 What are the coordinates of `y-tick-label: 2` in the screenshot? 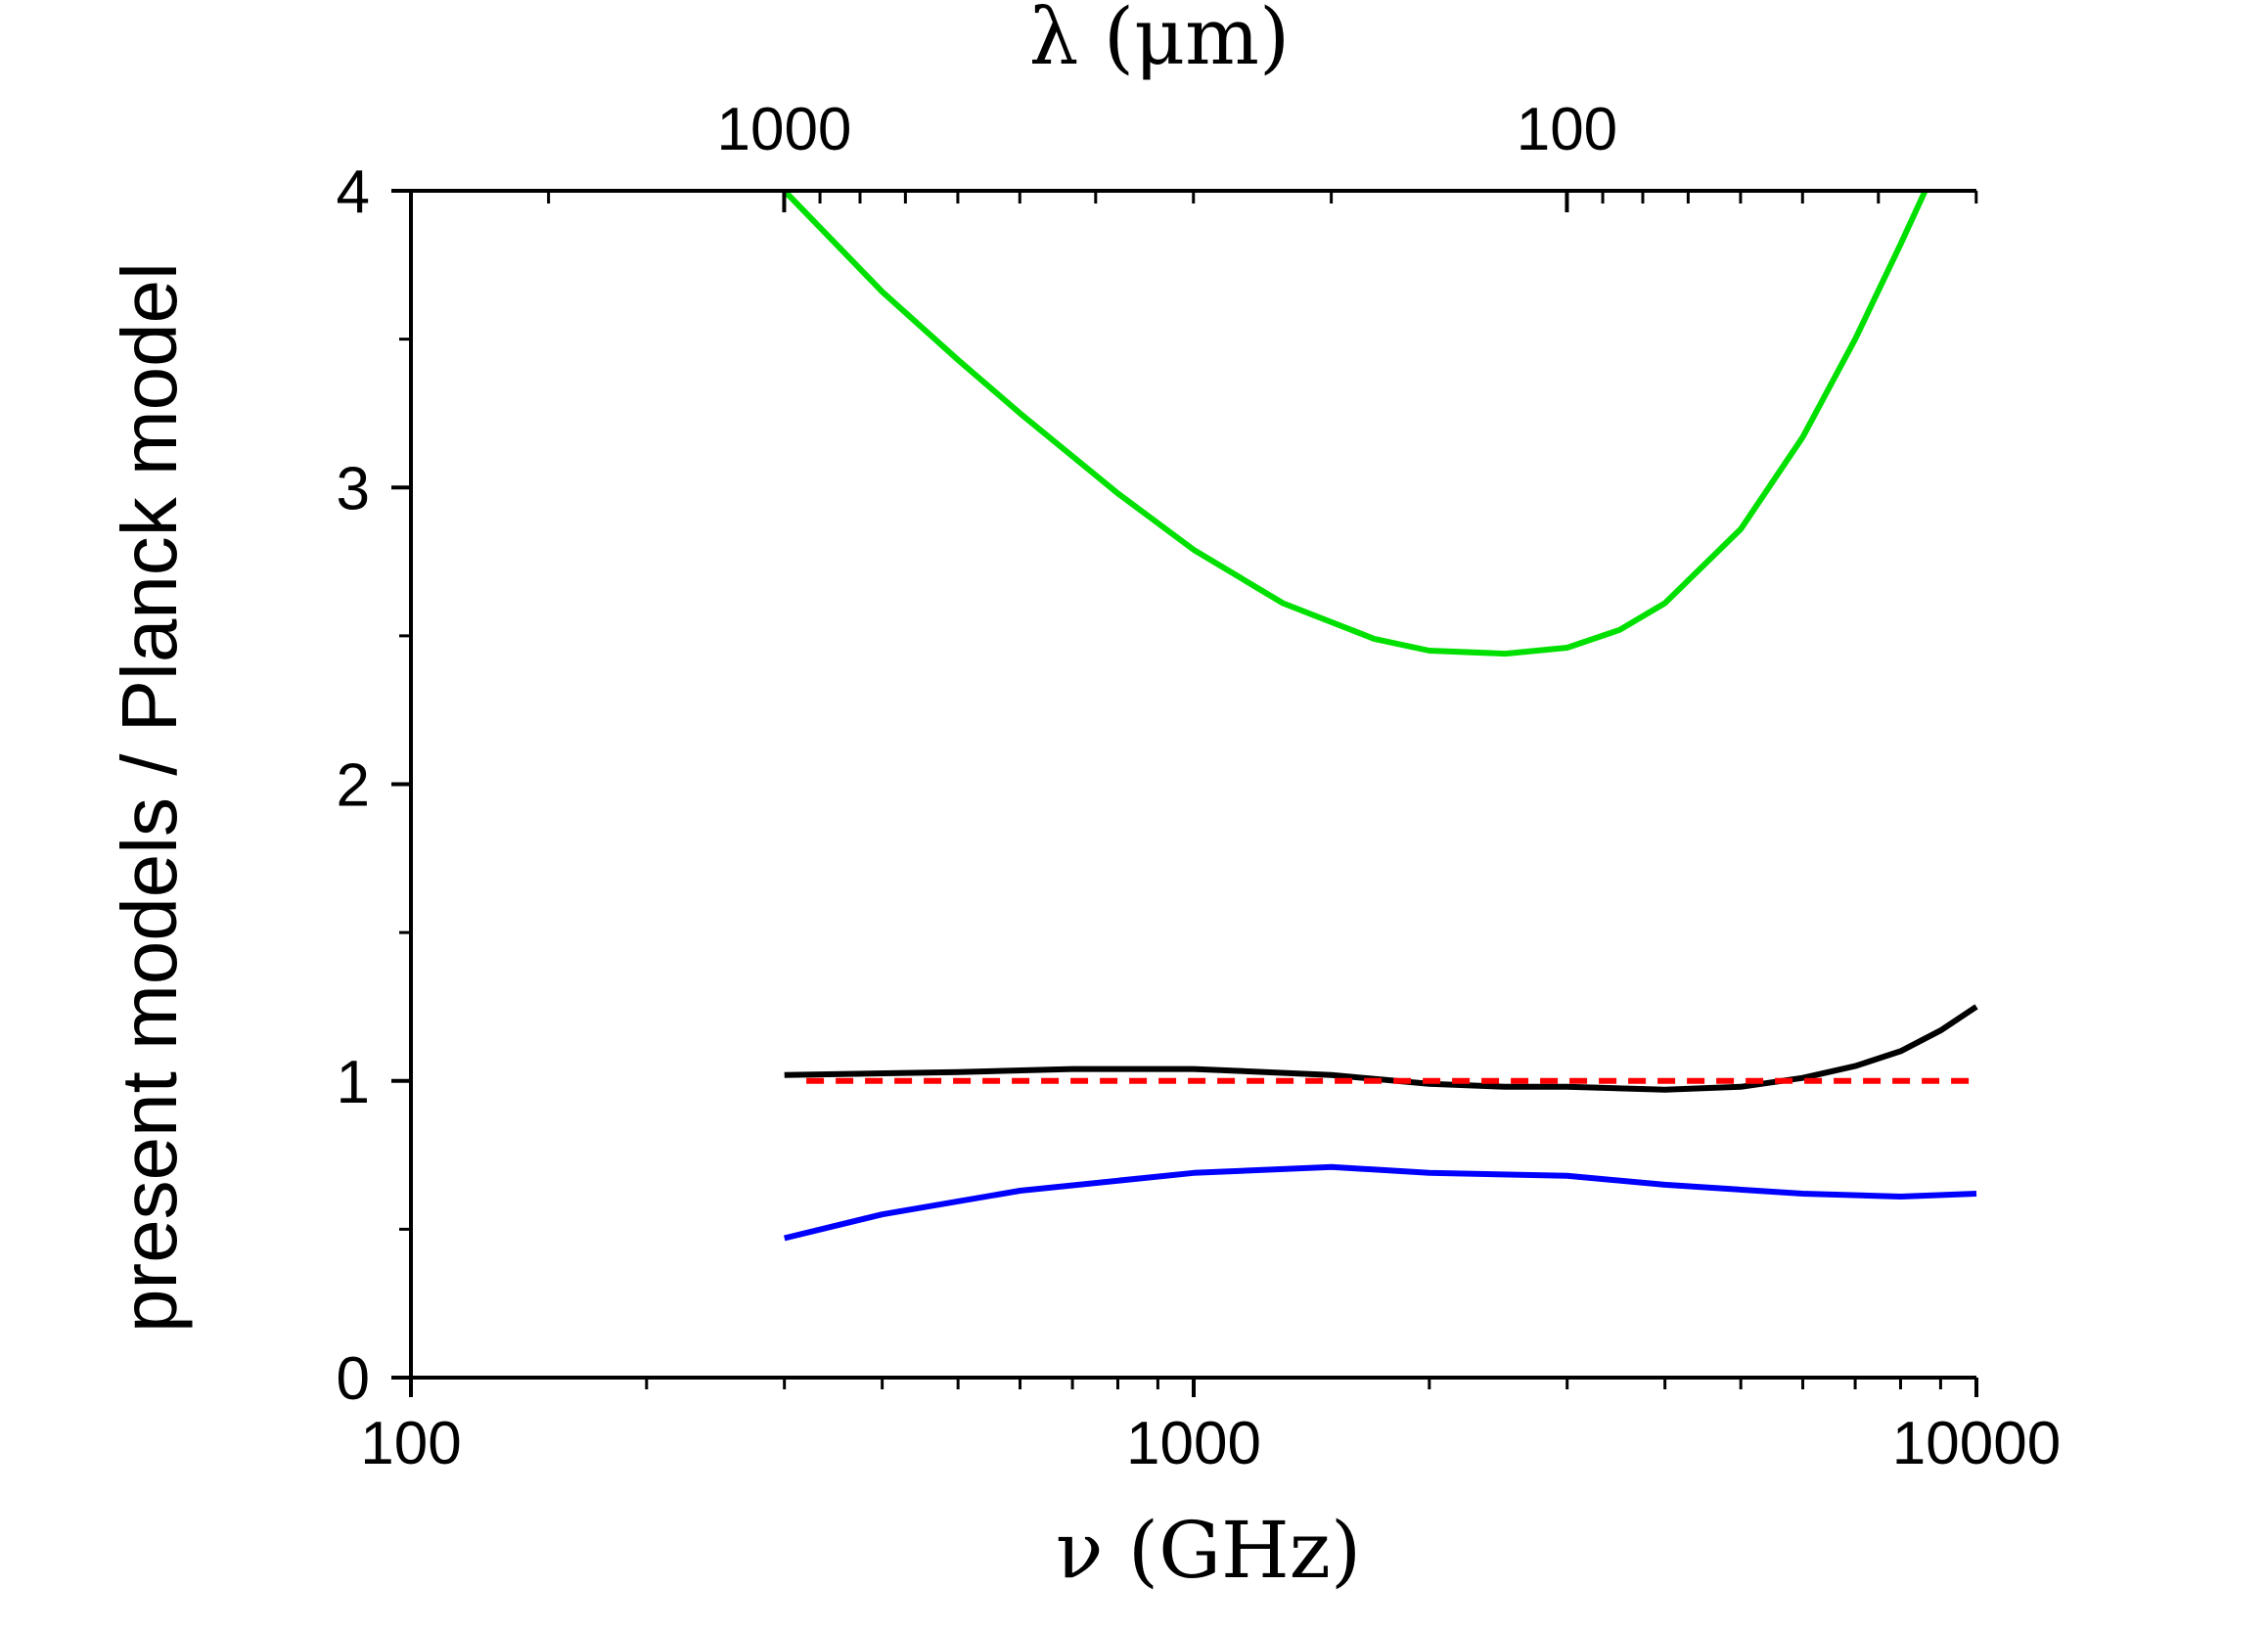 It's located at (353, 786).